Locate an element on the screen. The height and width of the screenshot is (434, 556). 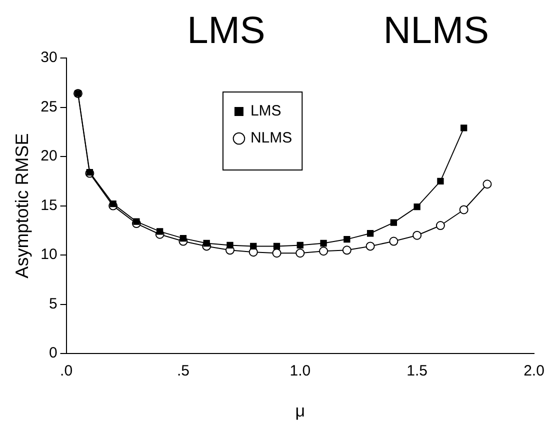
text: LMS is located at coordinates (226, 31).